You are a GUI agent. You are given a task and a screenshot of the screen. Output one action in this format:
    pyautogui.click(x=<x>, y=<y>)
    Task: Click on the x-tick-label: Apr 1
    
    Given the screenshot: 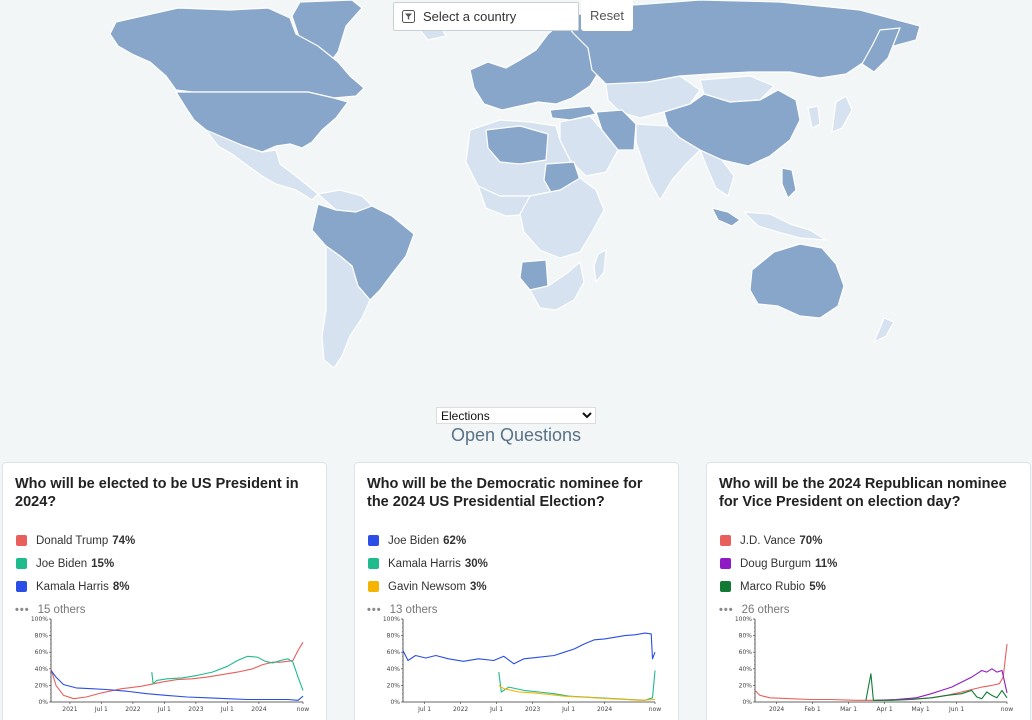 What is the action you would take?
    pyautogui.click(x=885, y=709)
    